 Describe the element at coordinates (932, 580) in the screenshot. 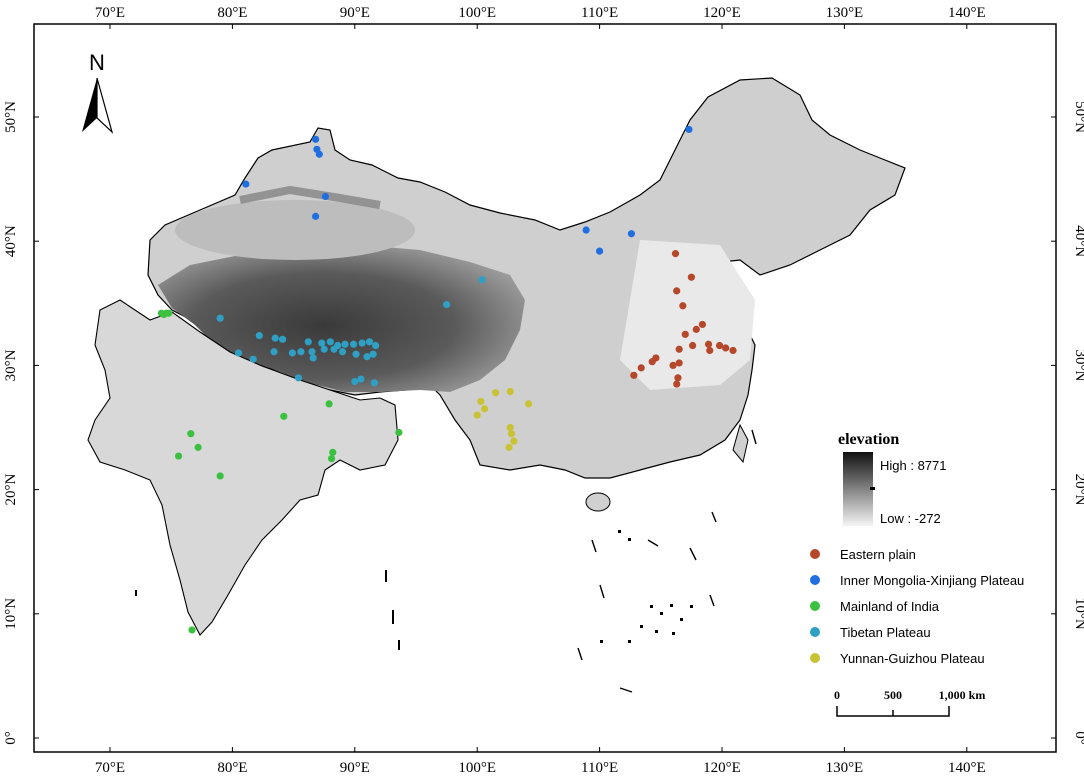

I see `legend-label: Inner Mongolia-Xinjiang Plateau` at that location.